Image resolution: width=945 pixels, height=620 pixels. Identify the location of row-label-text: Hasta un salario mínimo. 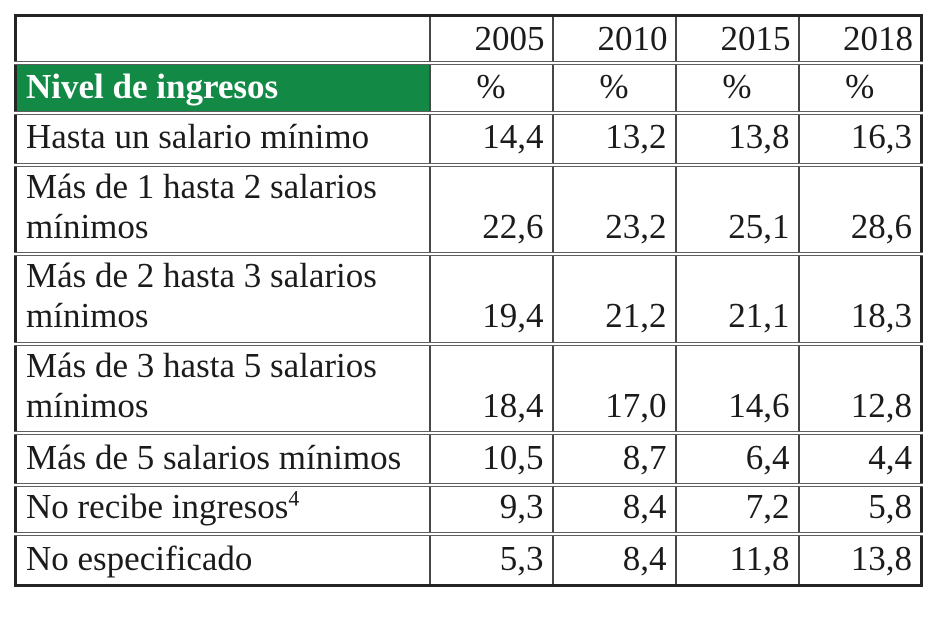
(198, 137).